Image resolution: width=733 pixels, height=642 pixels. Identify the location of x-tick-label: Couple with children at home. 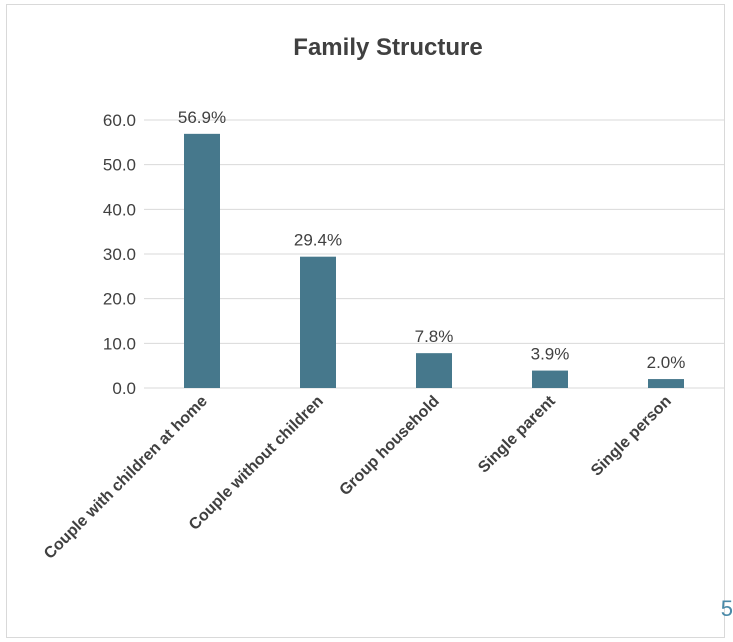
(126, 478).